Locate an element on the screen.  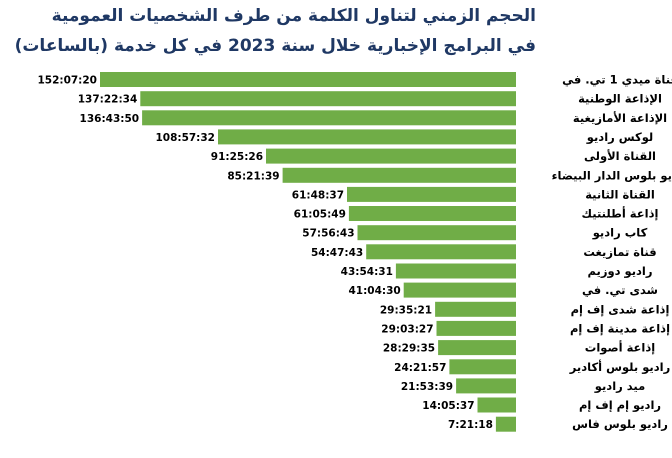
data-label-13: 29:03:27 is located at coordinates (407, 329).